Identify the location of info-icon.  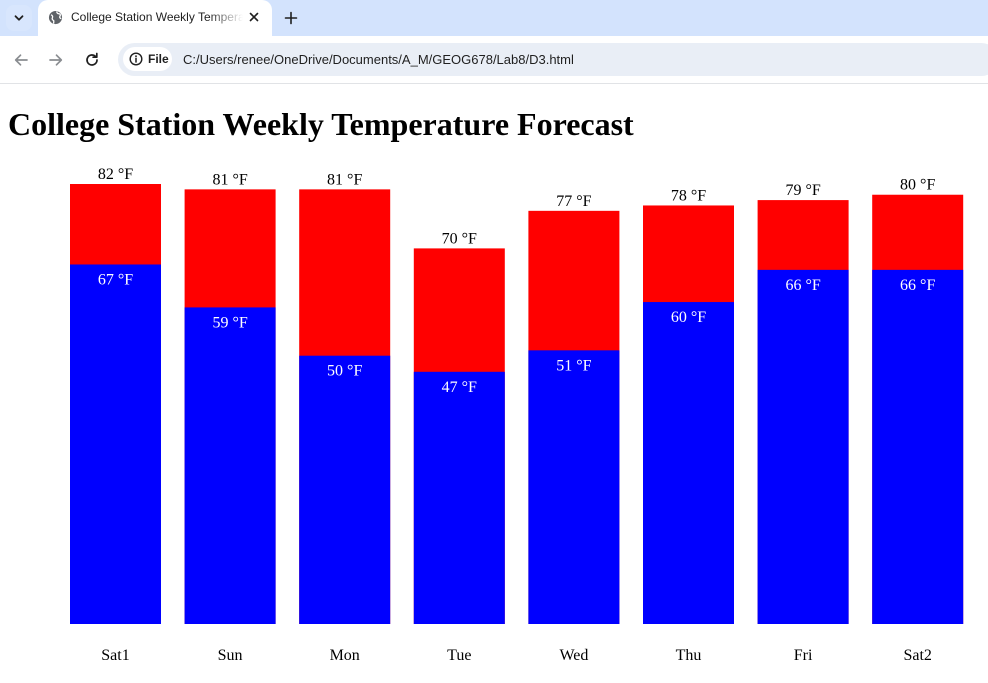
(136, 59).